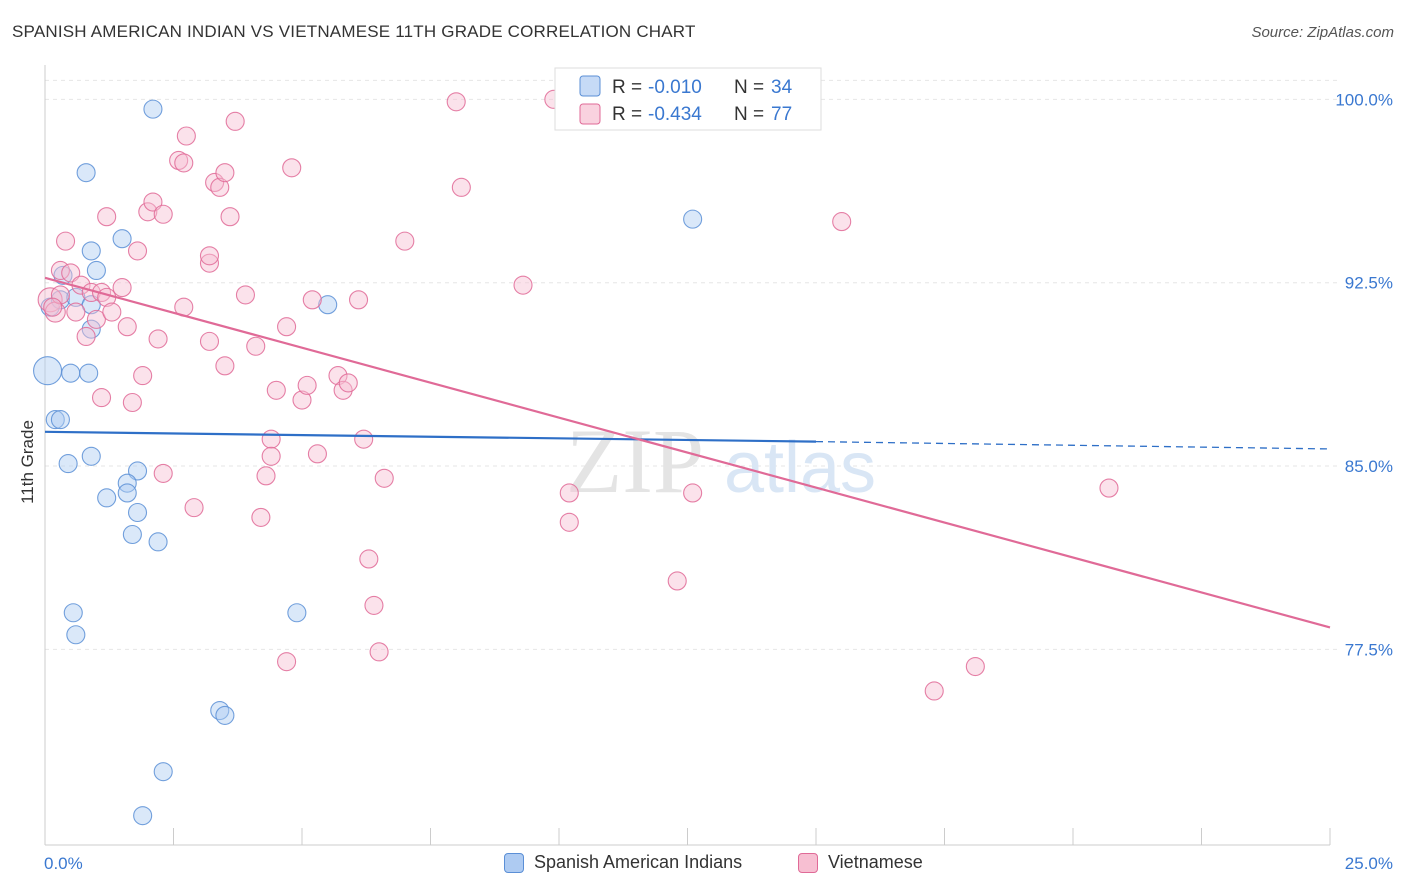 Image resolution: width=1406 pixels, height=892 pixels. What do you see at coordinates (688, 99) in the screenshot?
I see `legend-stats: R = -0.010 N = 34 R = -0.434 N = 77` at bounding box center [688, 99].